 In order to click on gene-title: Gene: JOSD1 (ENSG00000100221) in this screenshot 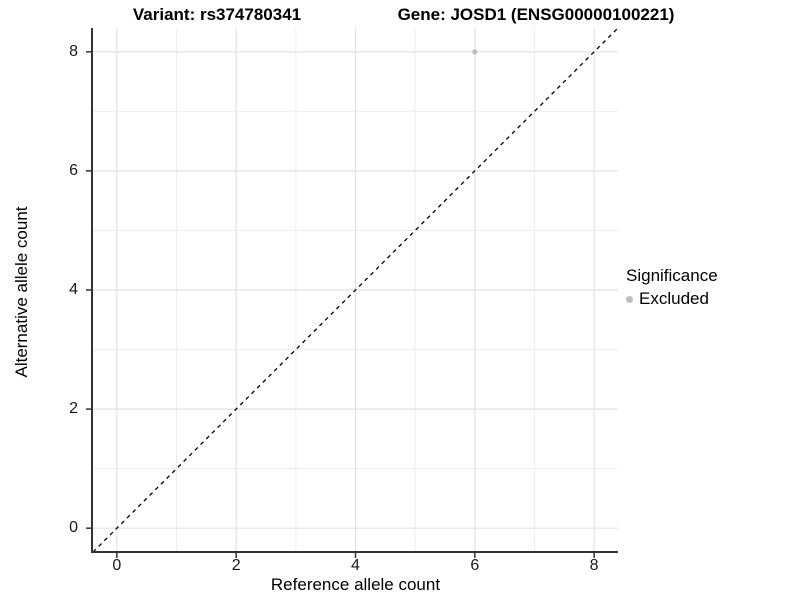, I will do `click(536, 14)`.